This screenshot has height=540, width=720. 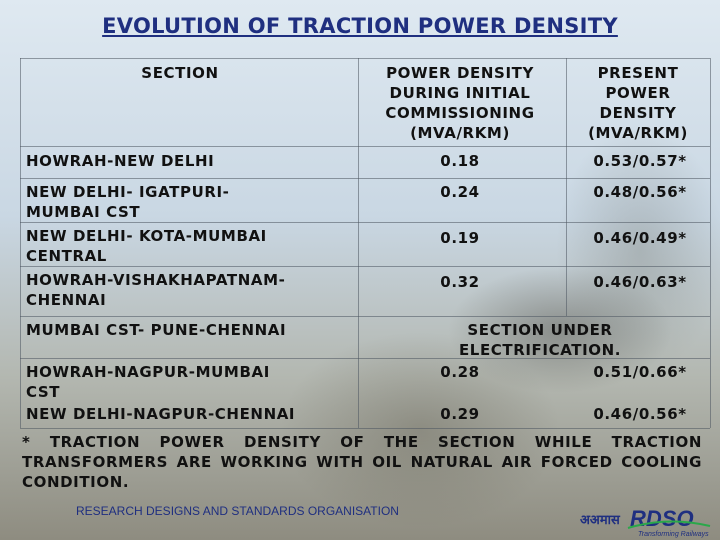 What do you see at coordinates (640, 192) in the screenshot?
I see `row-1-present: 0.48/0.56*` at bounding box center [640, 192].